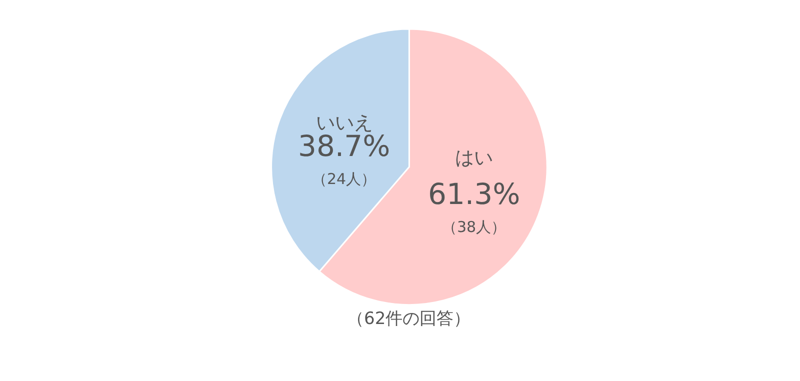 Image resolution: width=800 pixels, height=381 pixels. What do you see at coordinates (474, 206) in the screenshot?
I see `data-label: 61.3% （38人）` at bounding box center [474, 206].